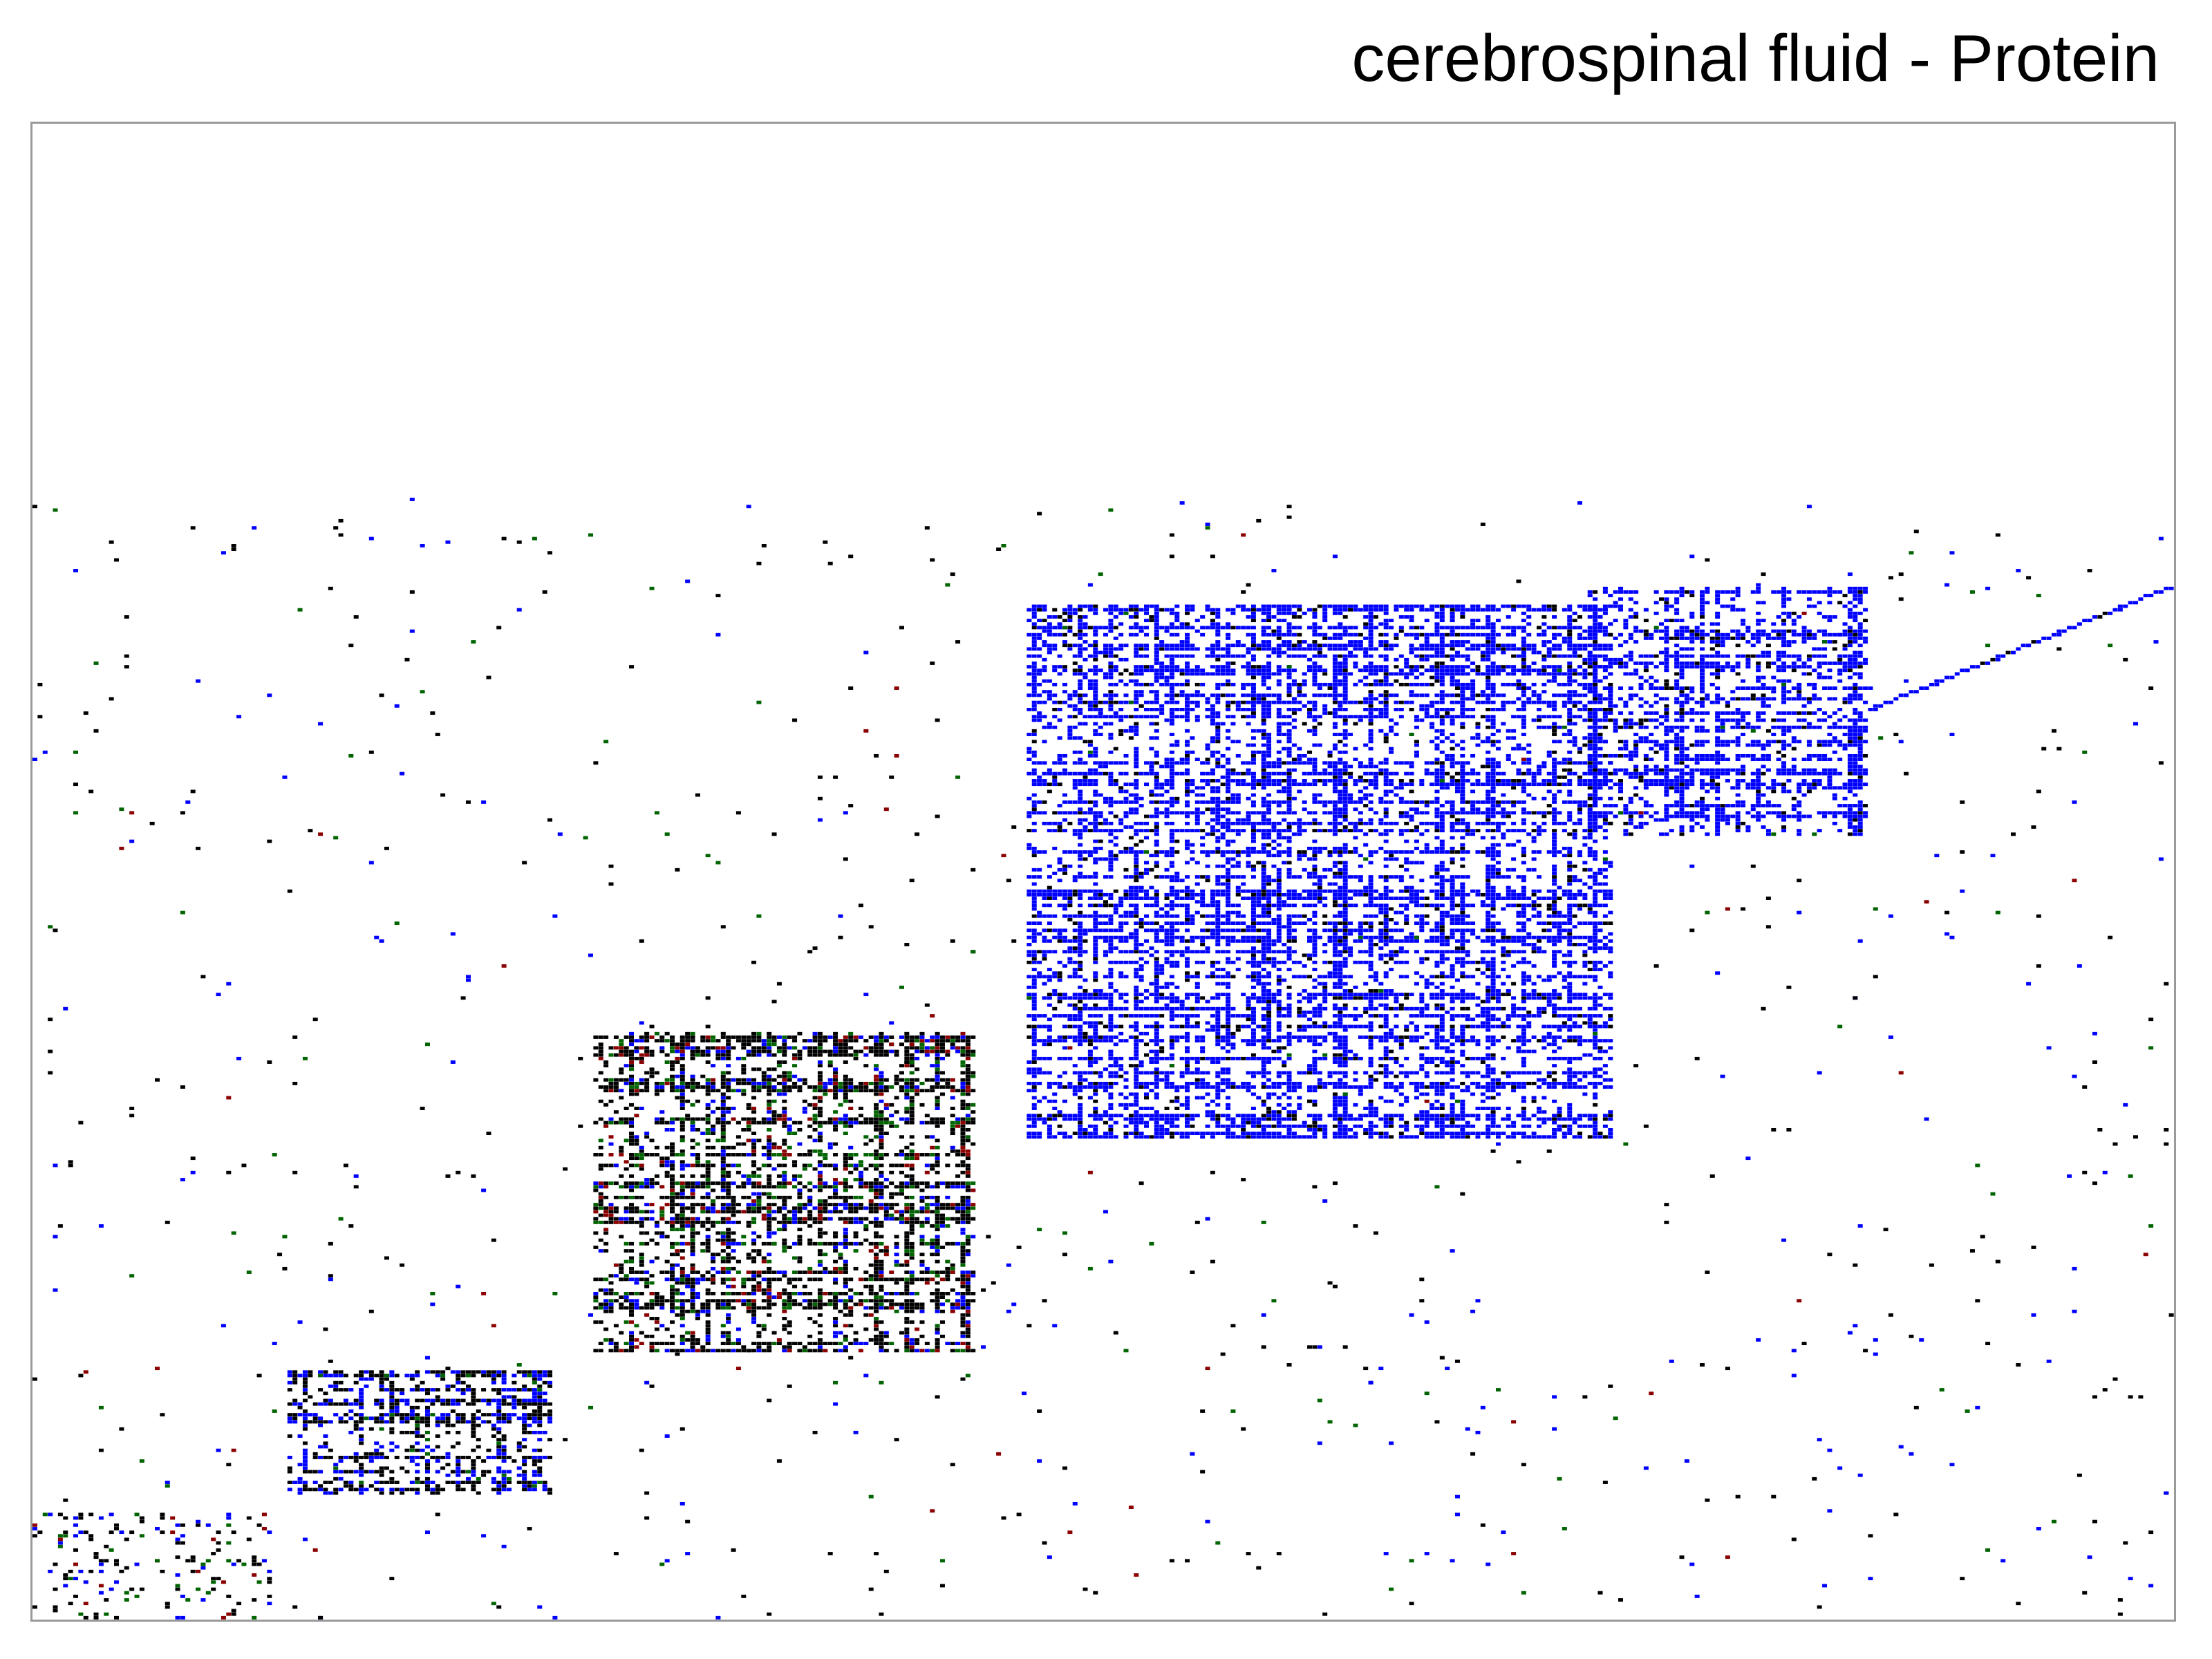 This screenshot has width=2212, height=1659. I want to click on heatmap-cell-2090, so click(765, 1293).